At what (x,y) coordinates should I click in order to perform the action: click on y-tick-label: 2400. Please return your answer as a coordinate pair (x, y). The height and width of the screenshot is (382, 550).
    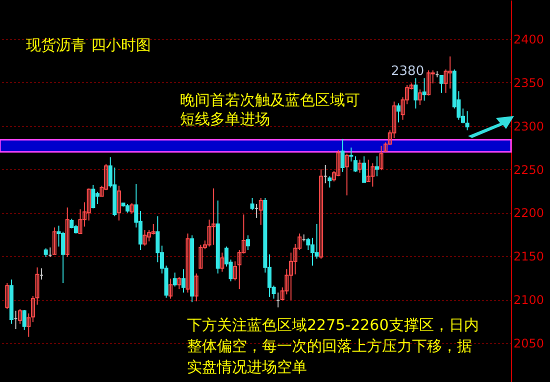
    Looking at the image, I should click on (529, 39).